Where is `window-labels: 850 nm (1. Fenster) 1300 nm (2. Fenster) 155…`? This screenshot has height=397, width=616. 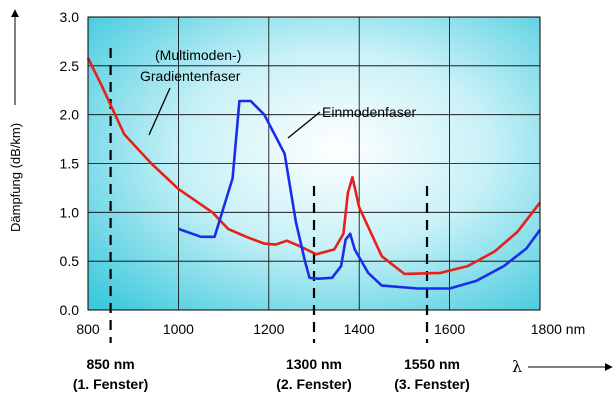 window-labels: 850 nm (1. Fenster) 1300 nm (2. Fenster) 155… is located at coordinates (271, 374).